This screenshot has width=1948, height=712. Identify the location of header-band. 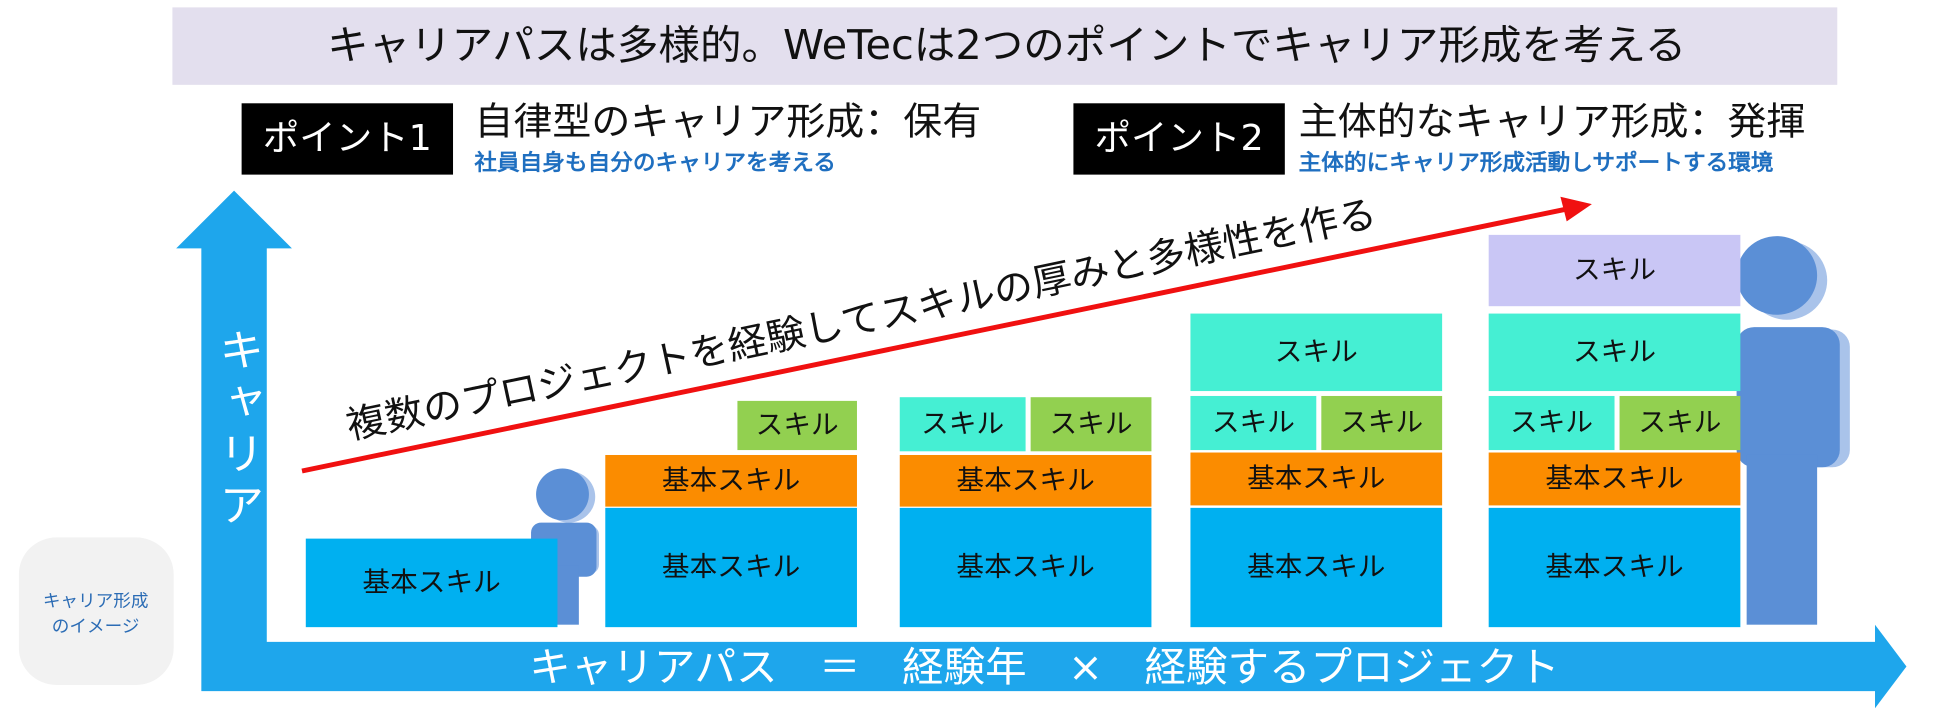
(1005, 46).